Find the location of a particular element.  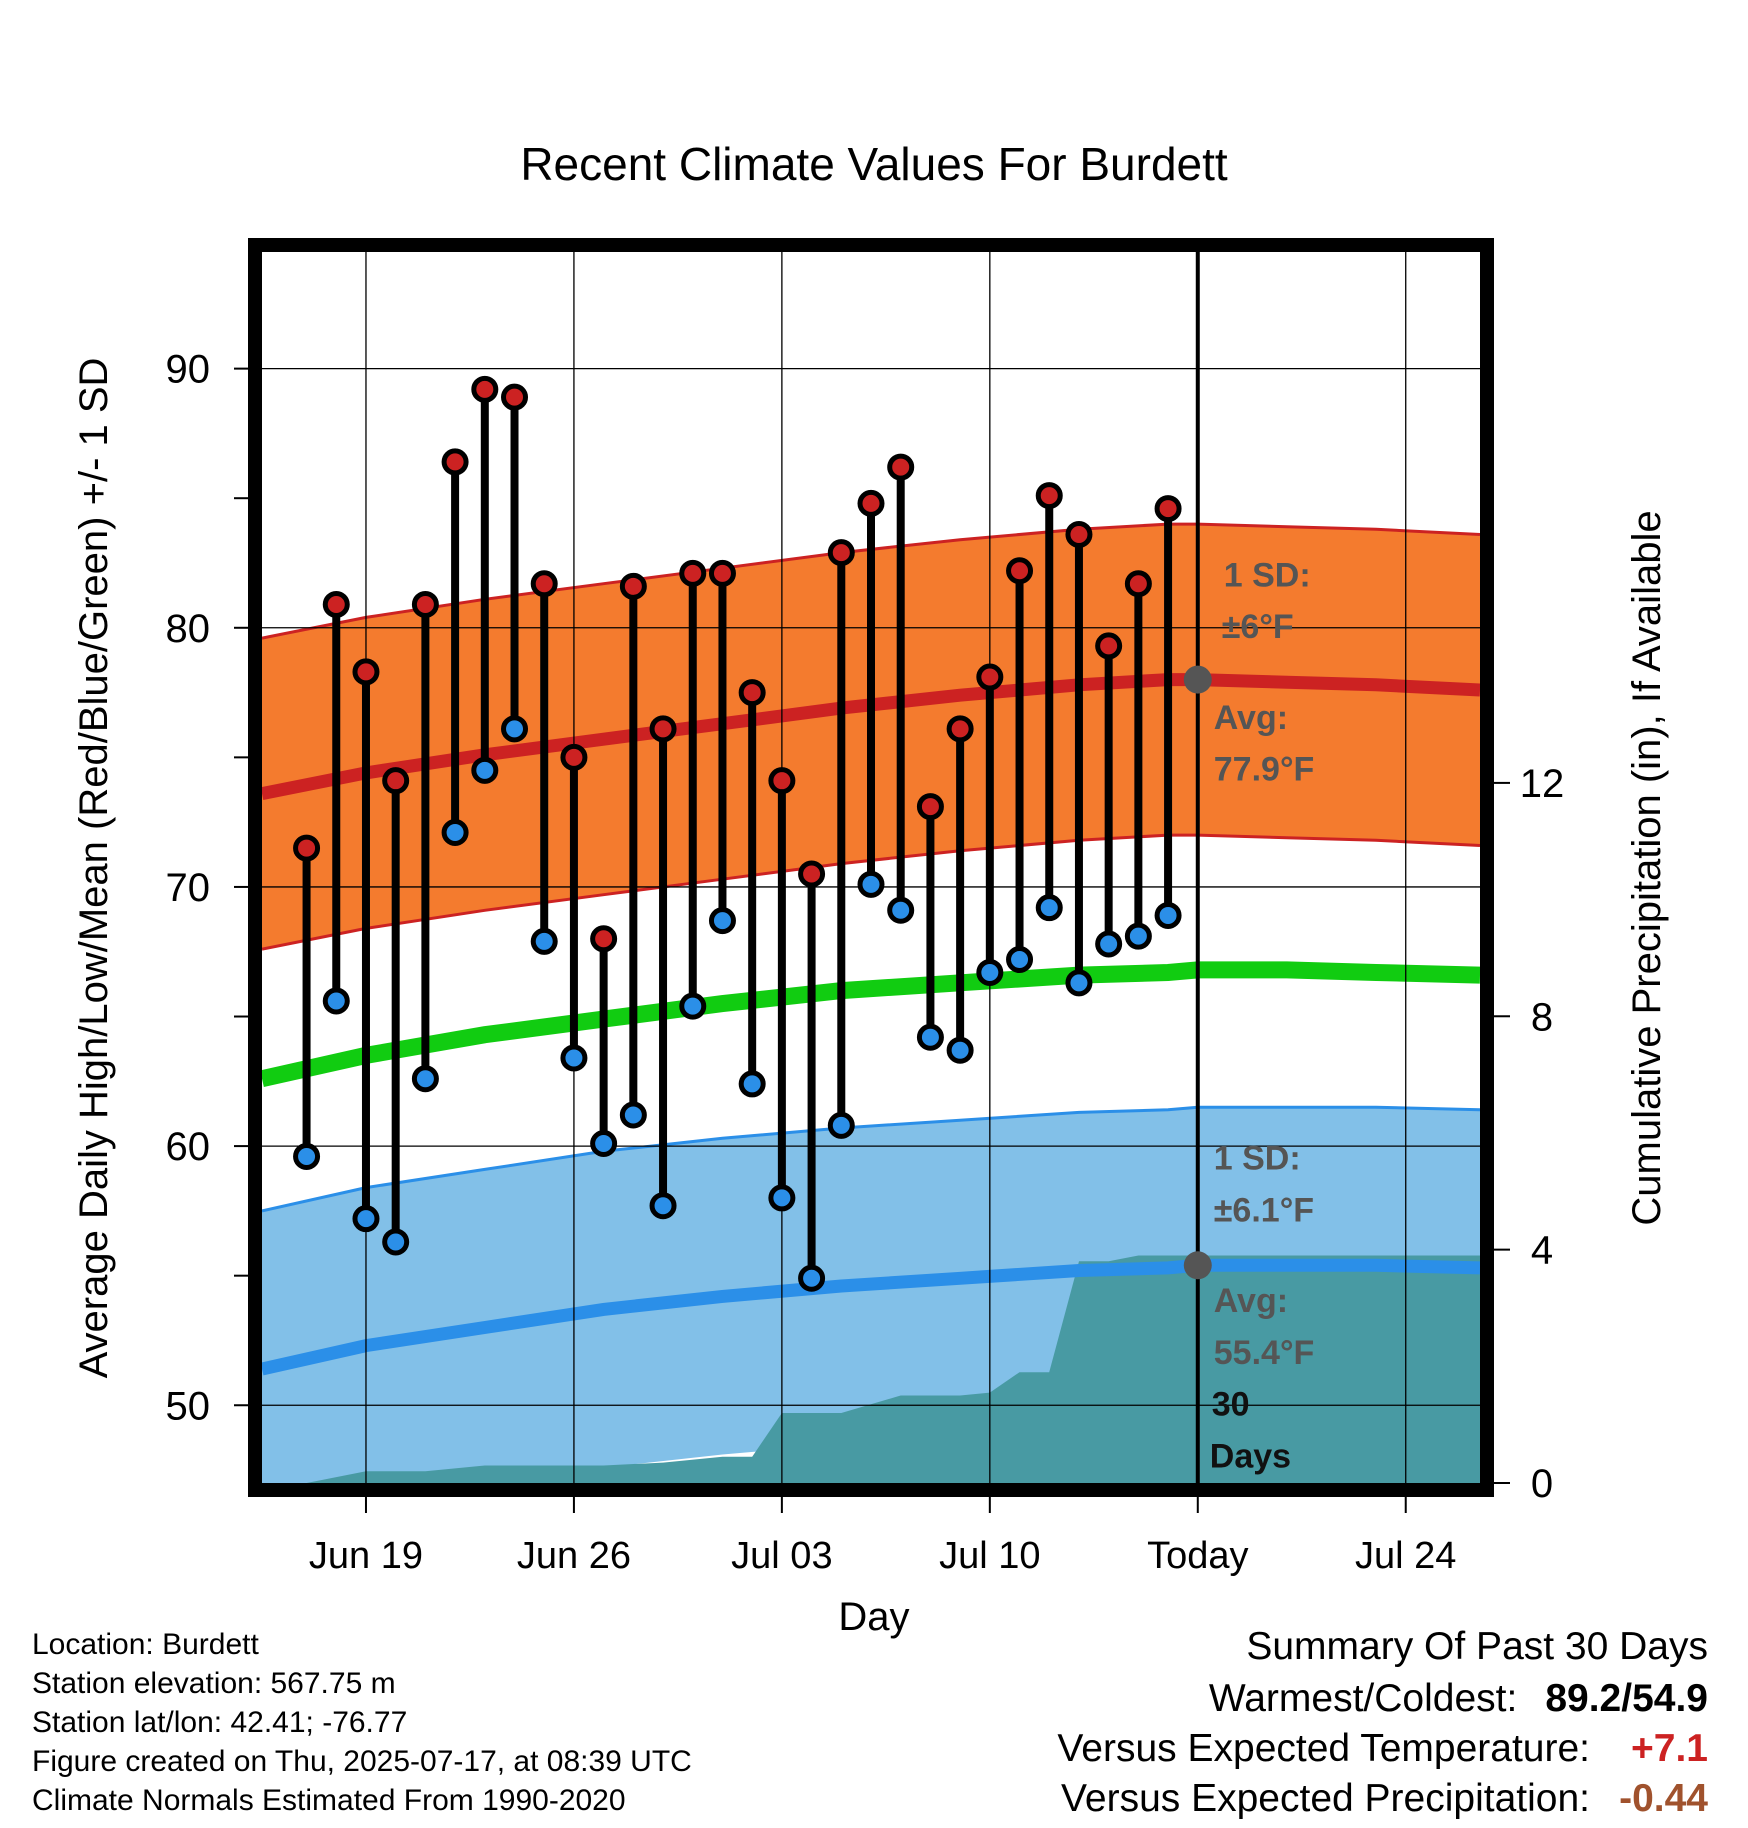

y2-tick-label: 8 is located at coordinates (1542, 1017).